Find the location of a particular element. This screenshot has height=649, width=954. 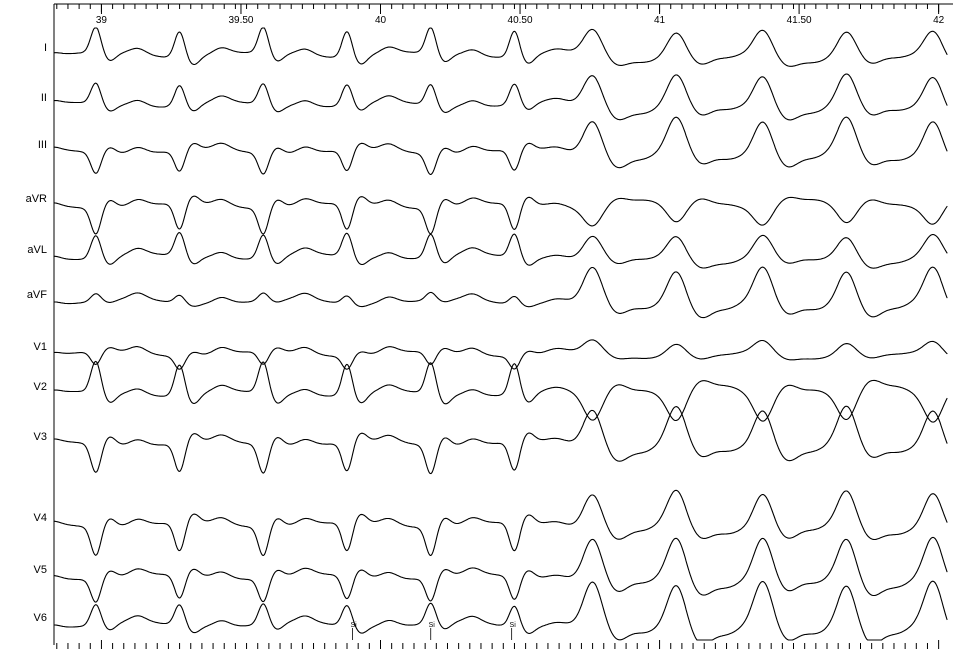

lead-label-avr: aVR is located at coordinates (36, 199).